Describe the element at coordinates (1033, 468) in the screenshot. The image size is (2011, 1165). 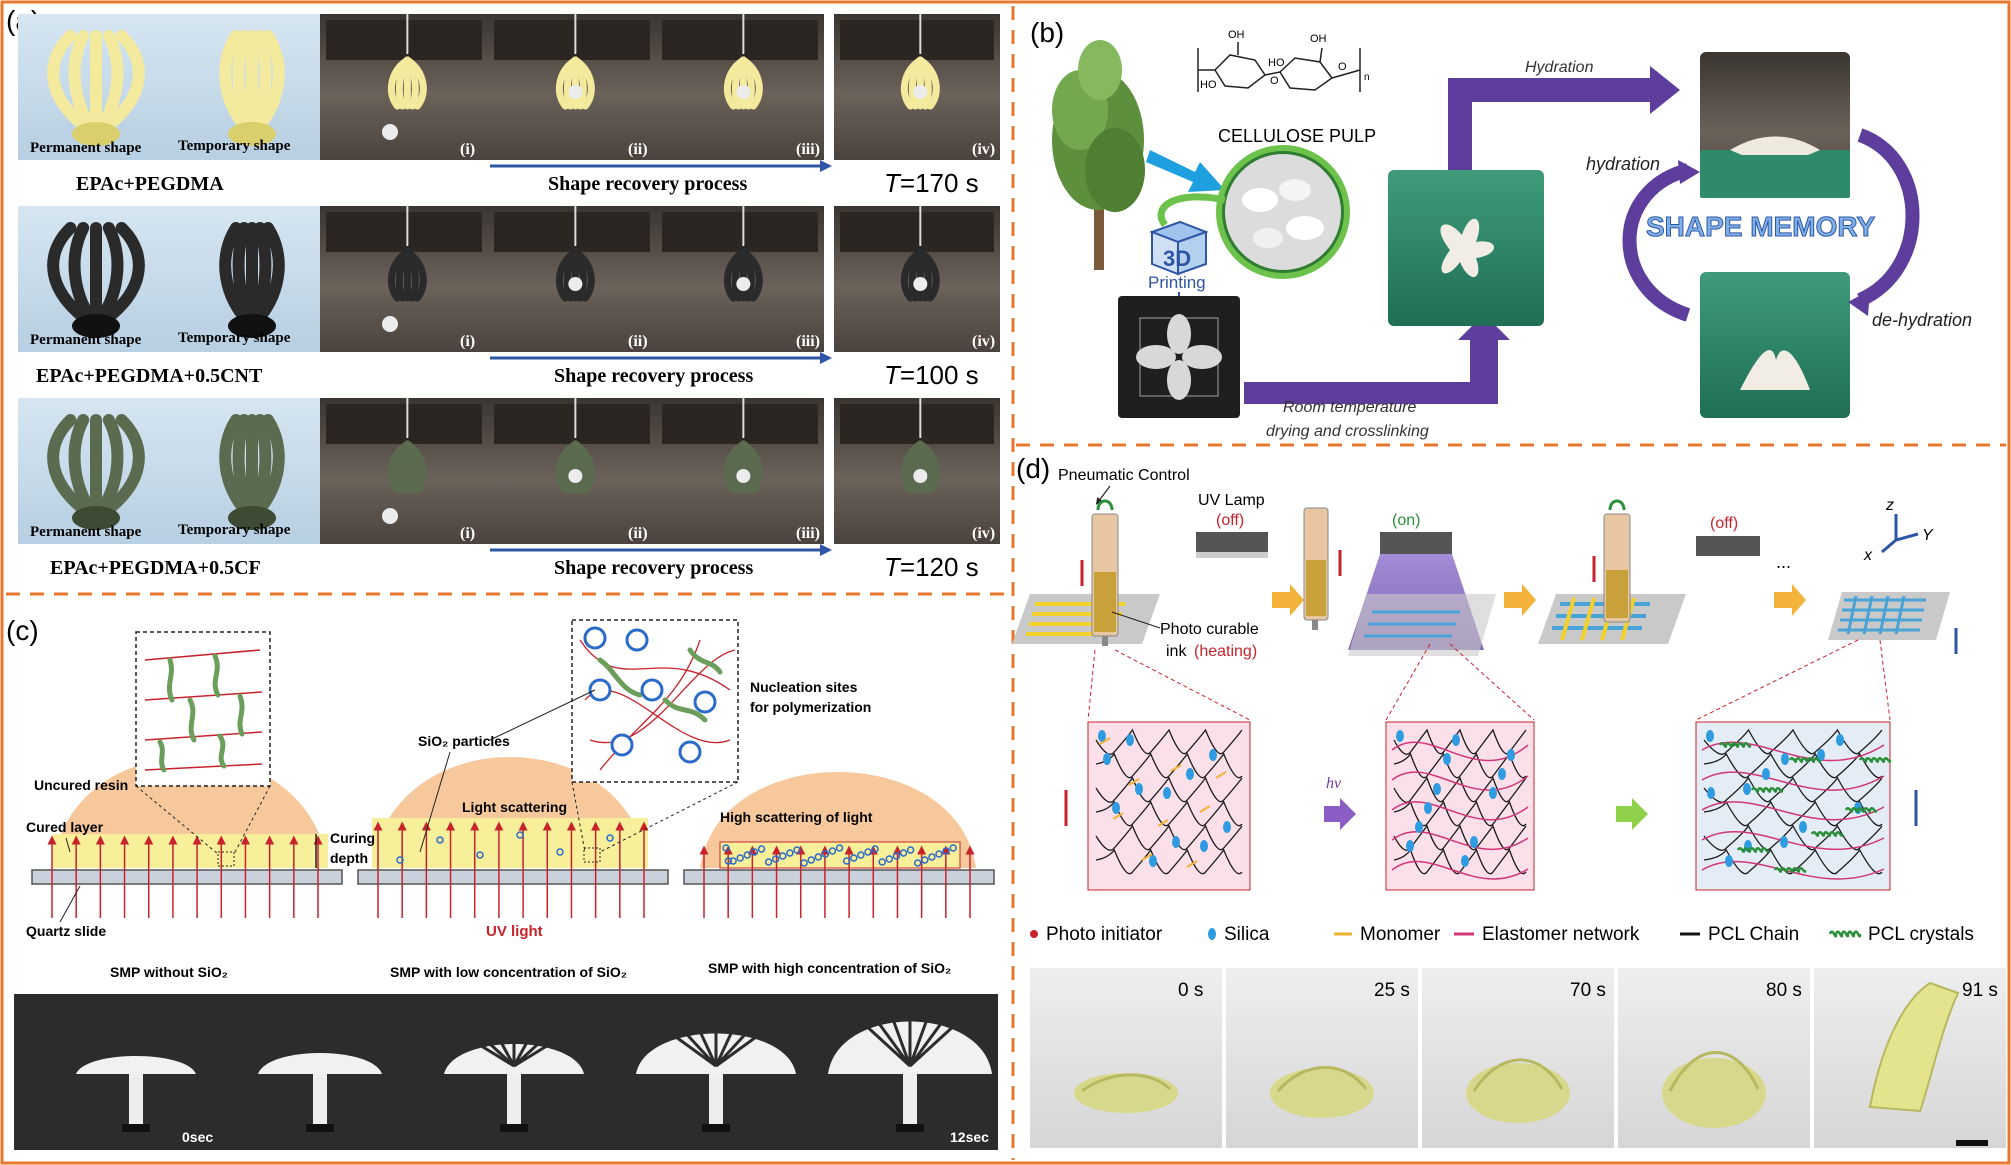
I see `panel-d-label: (d)` at that location.